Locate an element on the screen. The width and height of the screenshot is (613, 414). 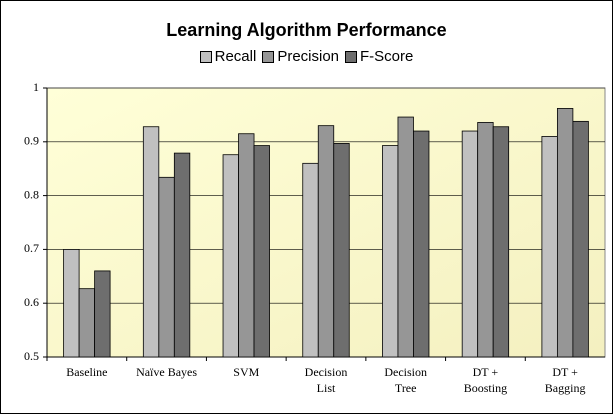
legend-label: Recall is located at coordinates (235, 56).